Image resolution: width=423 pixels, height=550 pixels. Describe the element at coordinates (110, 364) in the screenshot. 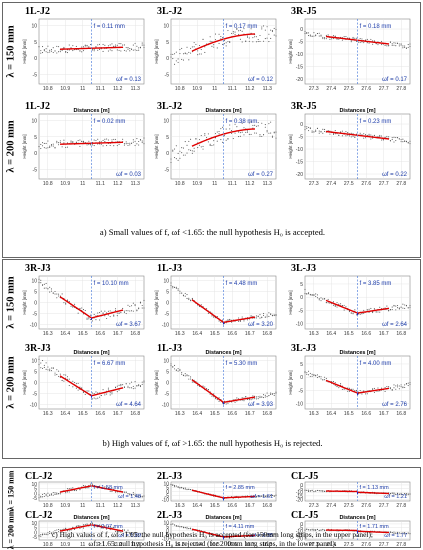

I see `f-value-label: f = 6.67 mm` at that location.